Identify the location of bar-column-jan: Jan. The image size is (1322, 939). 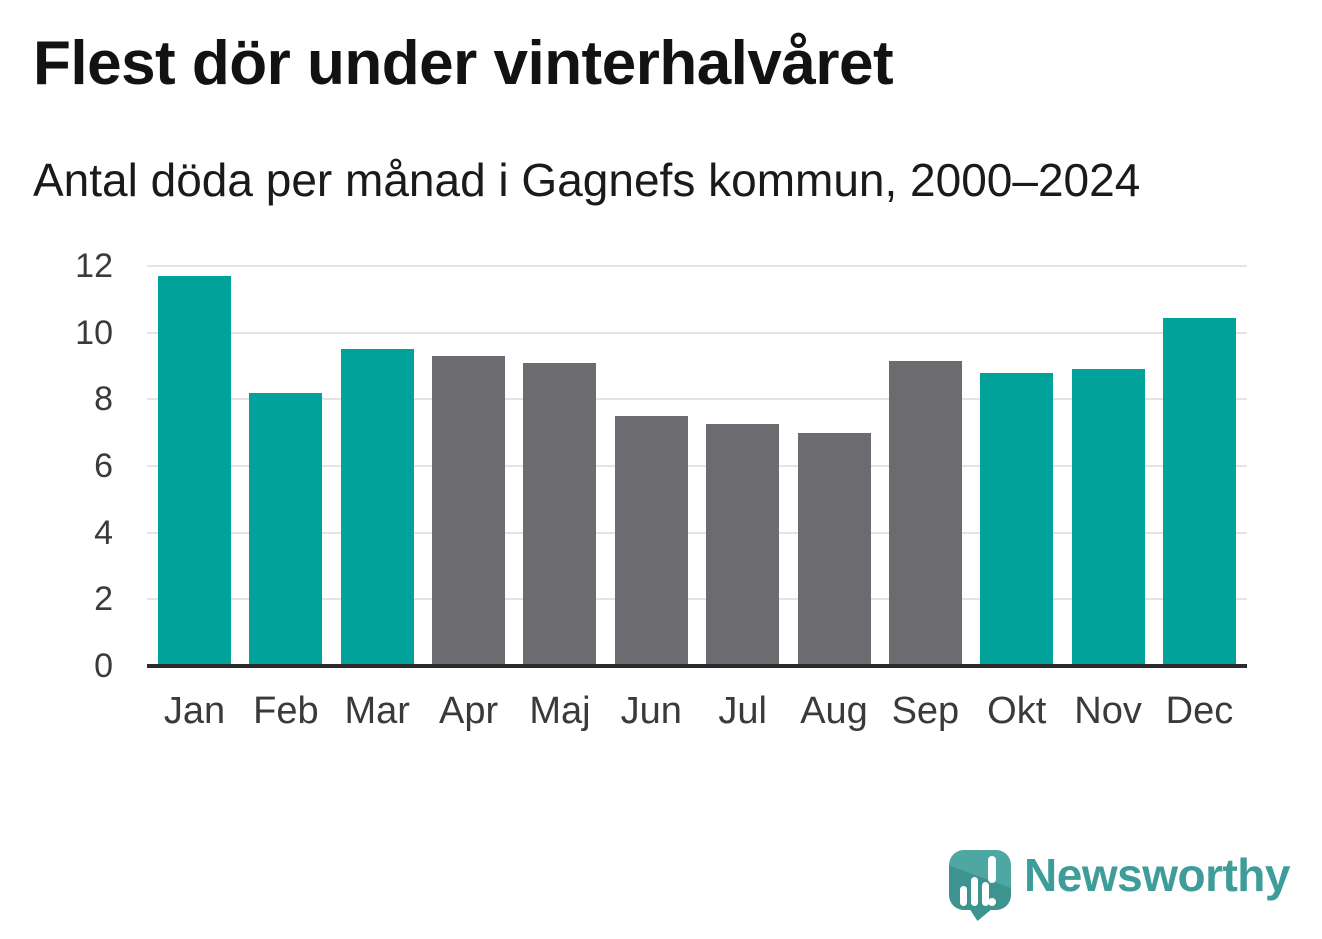
(194, 499).